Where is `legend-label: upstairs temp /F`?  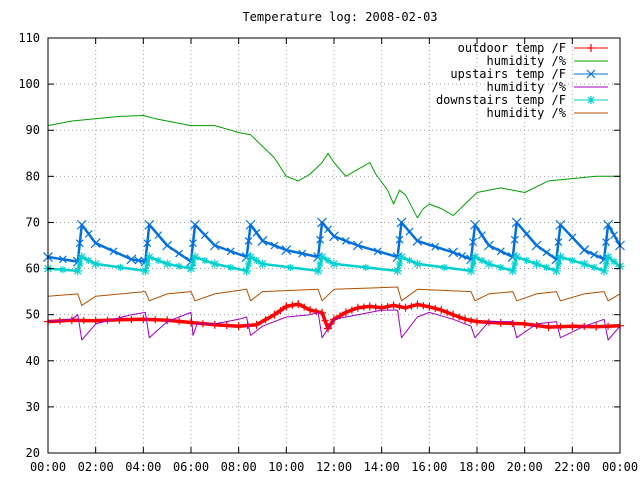 legend-label: upstairs temp /F is located at coordinates (508, 74).